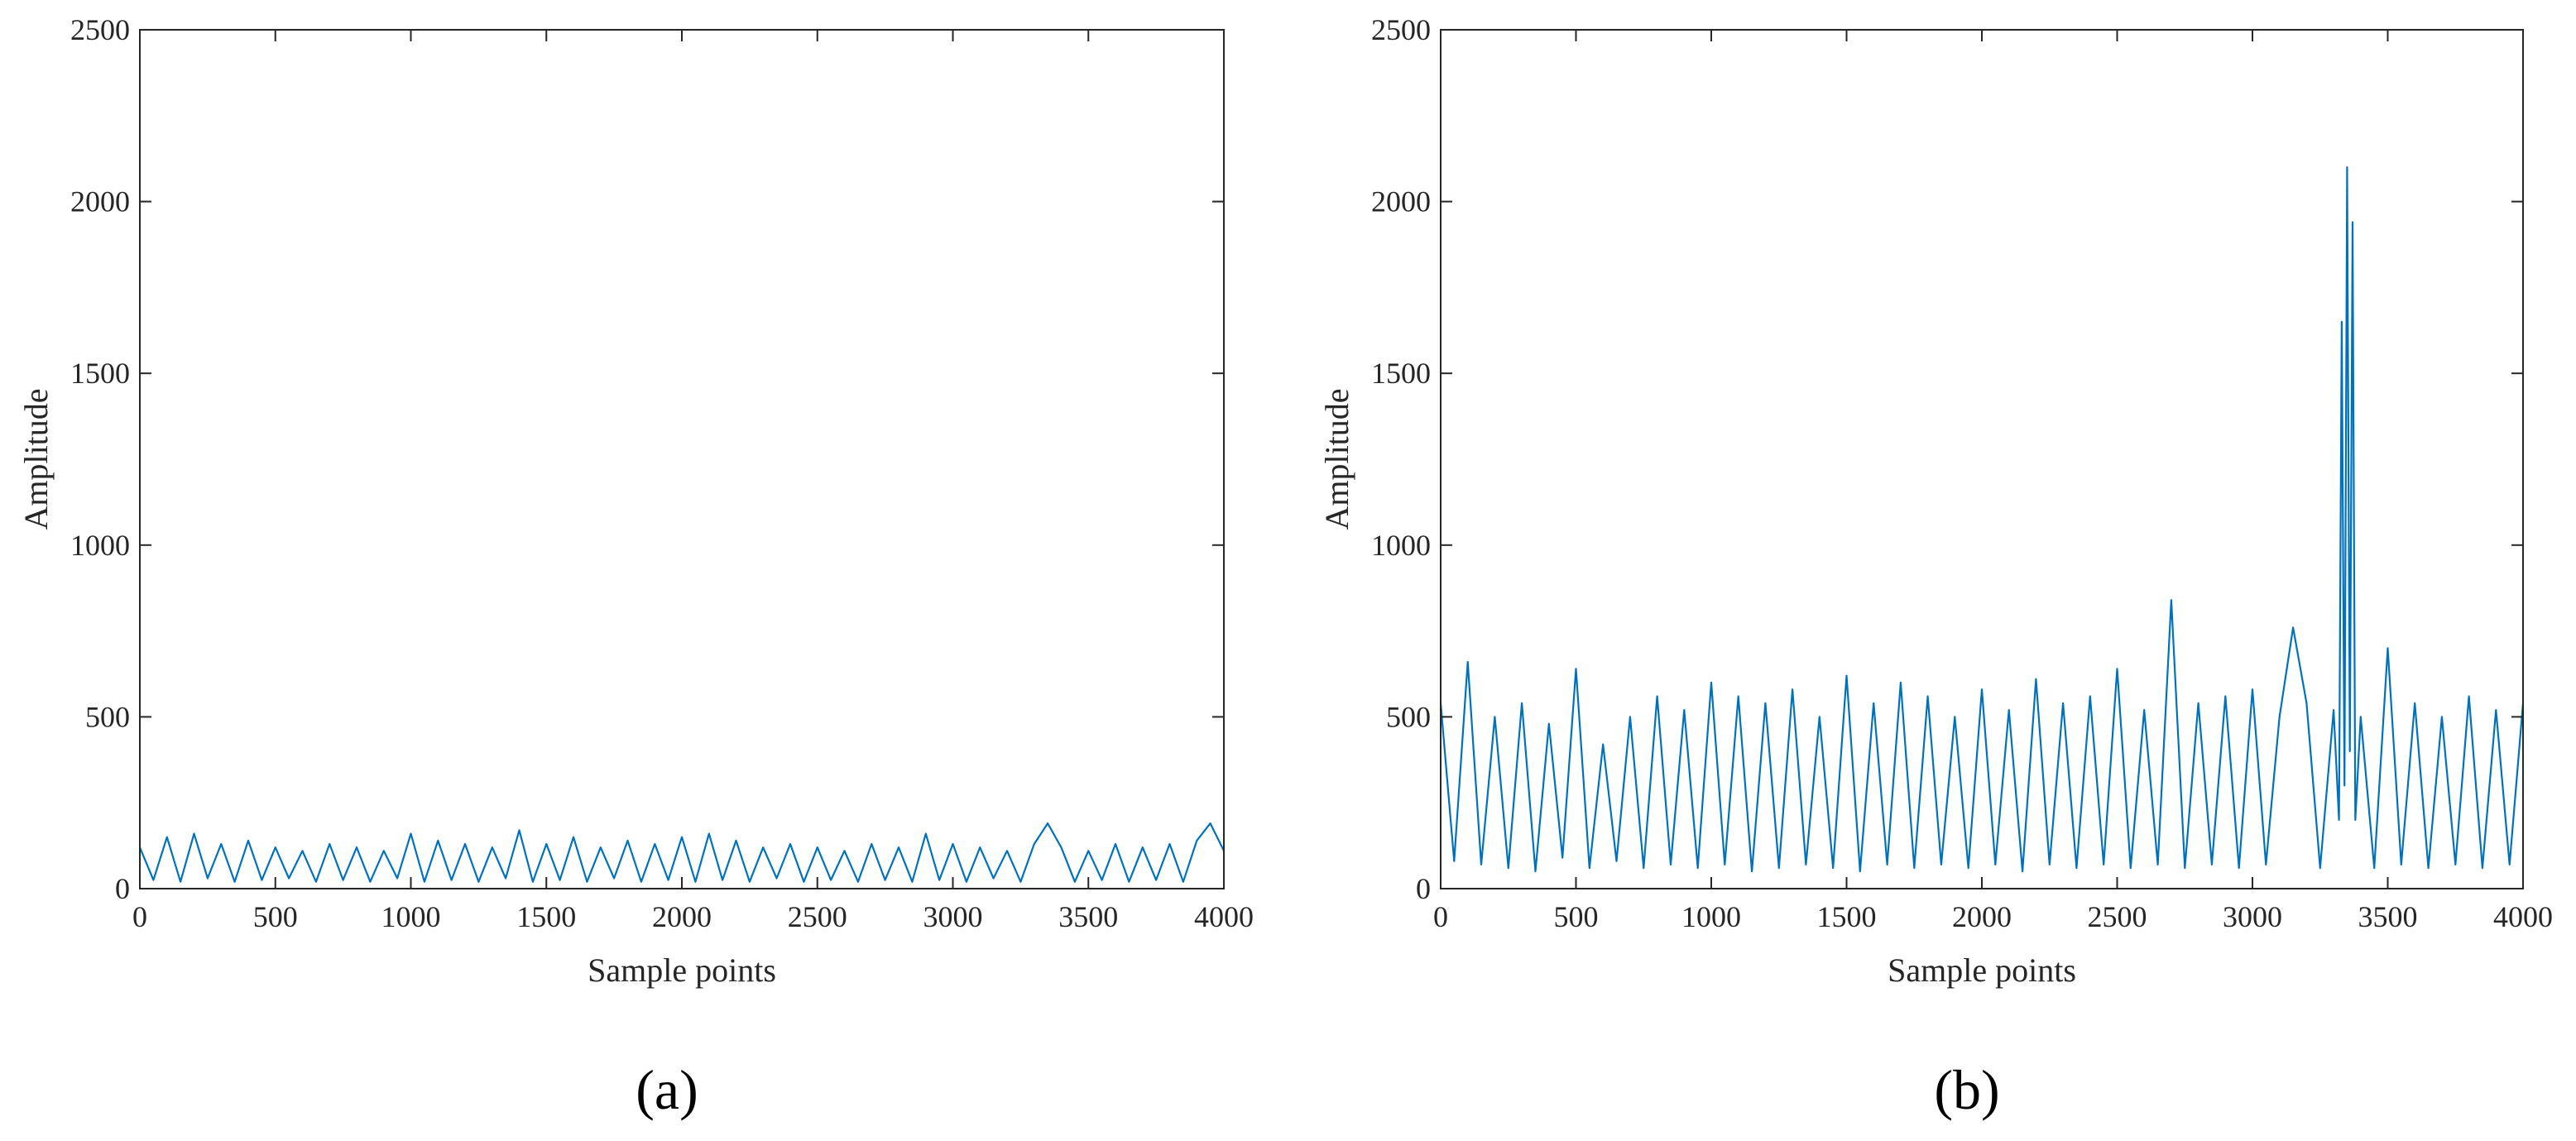 The width and height of the screenshot is (2576, 1141). What do you see at coordinates (1967, 1089) in the screenshot?
I see `caption: (b)` at bounding box center [1967, 1089].